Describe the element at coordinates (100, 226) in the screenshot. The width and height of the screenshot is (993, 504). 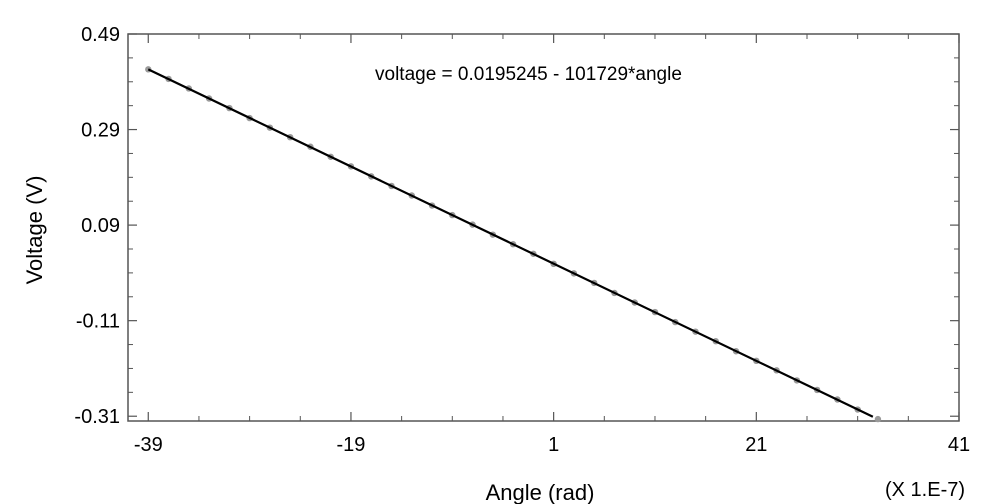
I see `y-tick-label: 0.09` at that location.